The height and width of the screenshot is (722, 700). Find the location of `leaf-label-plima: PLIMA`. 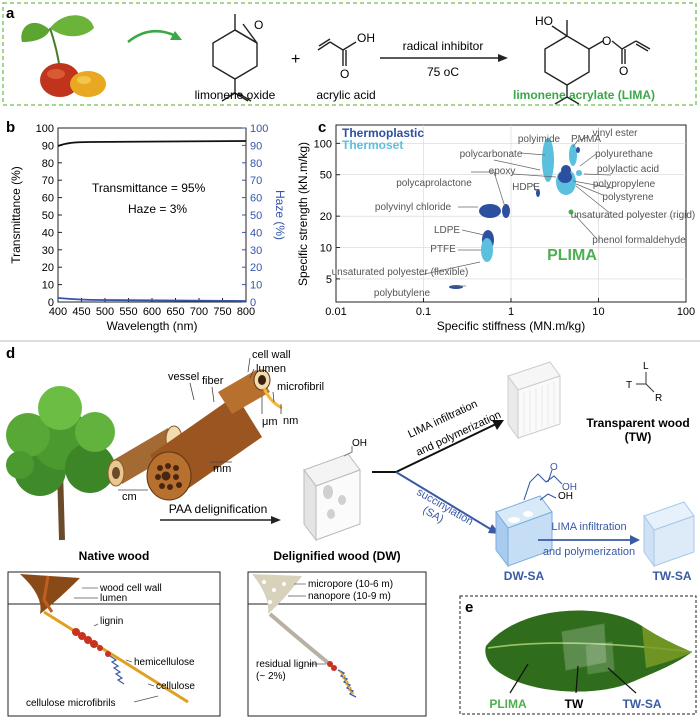

leaf-label-plima: PLIMA is located at coordinates (508, 704).